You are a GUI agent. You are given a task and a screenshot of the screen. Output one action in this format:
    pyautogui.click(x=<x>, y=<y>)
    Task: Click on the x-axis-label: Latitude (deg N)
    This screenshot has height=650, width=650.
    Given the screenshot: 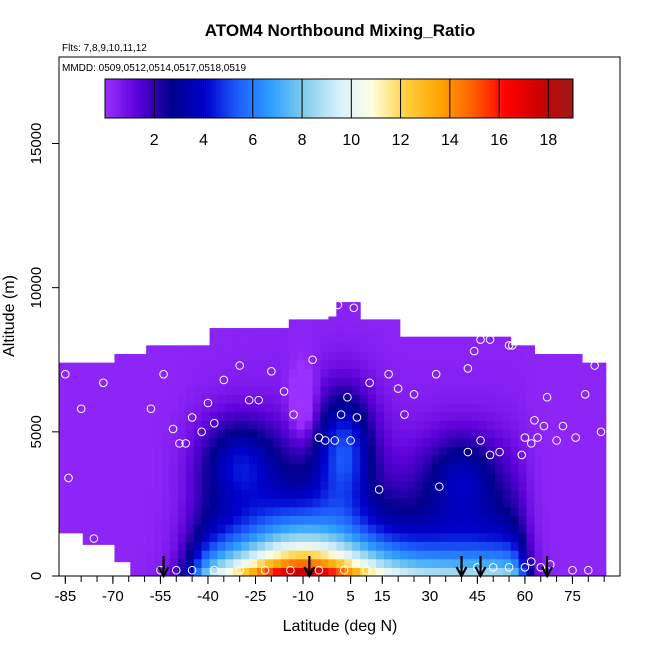 What is the action you would take?
    pyautogui.click(x=340, y=626)
    